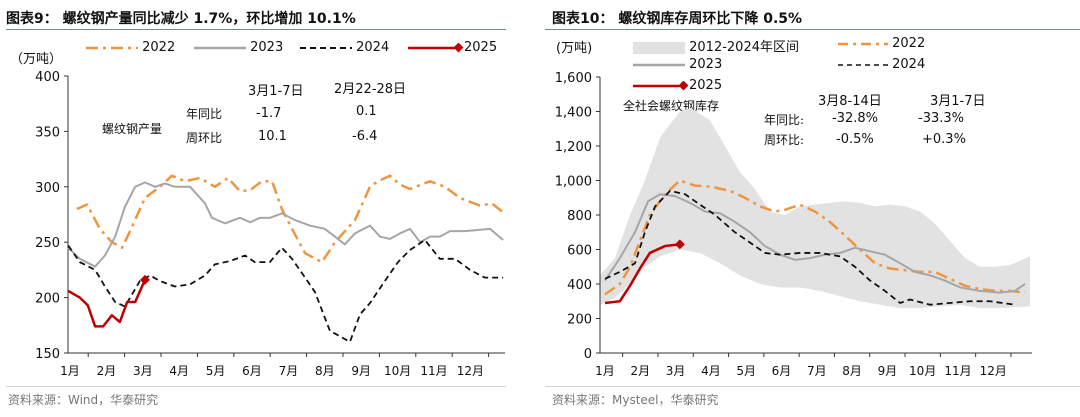 The height and width of the screenshot is (417, 1080). What do you see at coordinates (132, 129) in the screenshot?
I see `chart9-annotation-label: 螺纹钢产量` at bounding box center [132, 129].